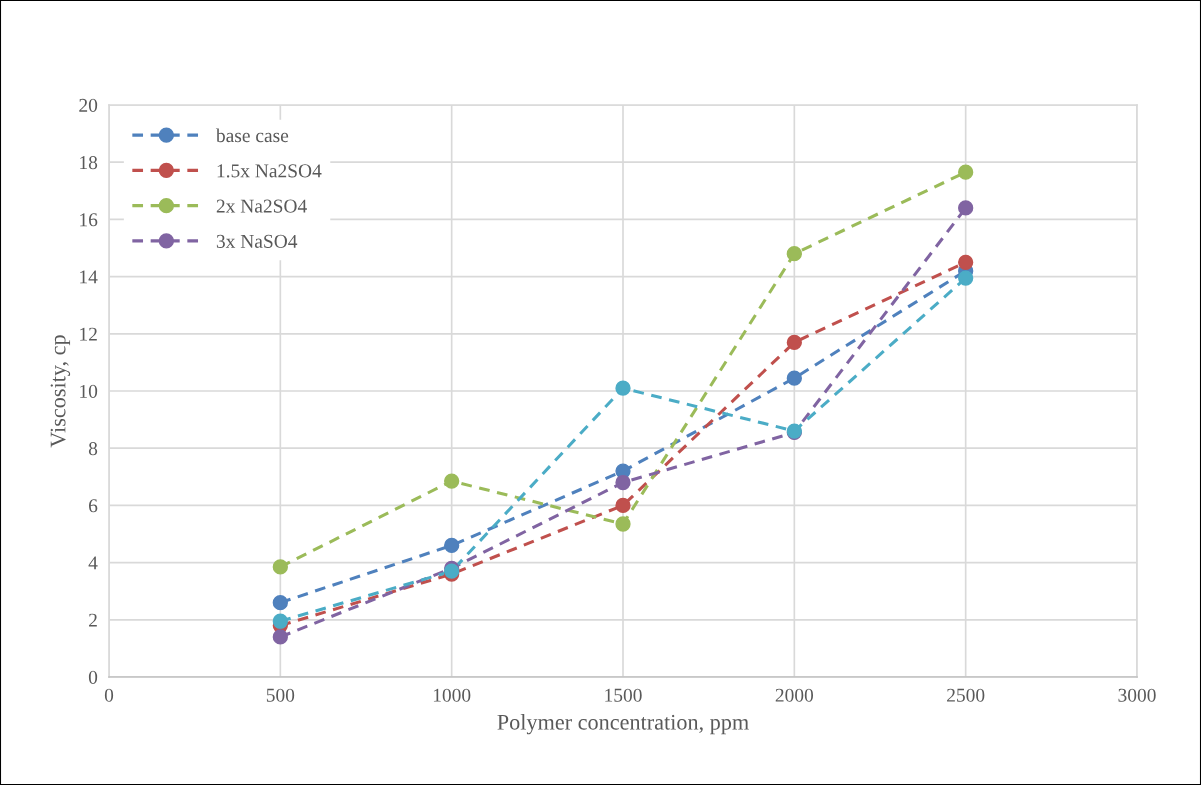  I want to click on x-tick-label: 0, so click(109, 695).